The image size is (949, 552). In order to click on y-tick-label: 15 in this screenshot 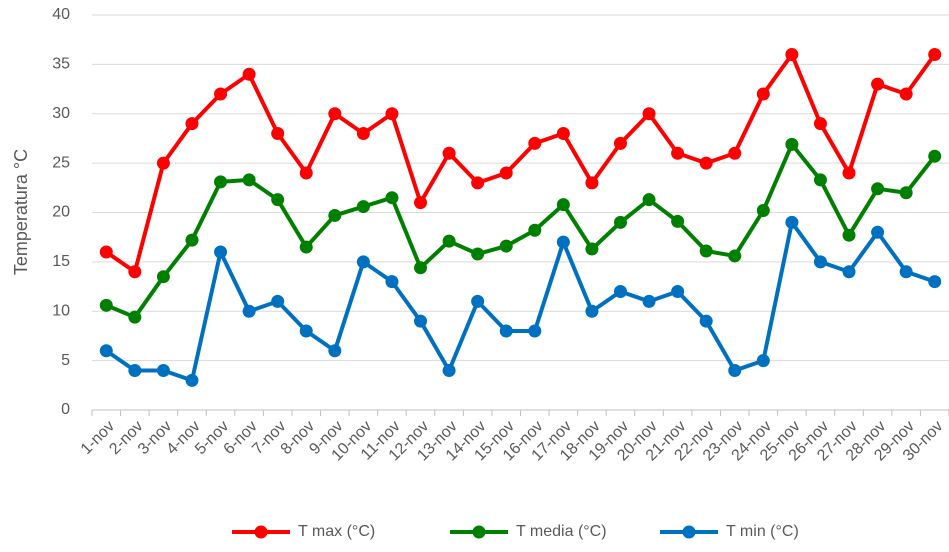, I will do `click(61, 261)`.